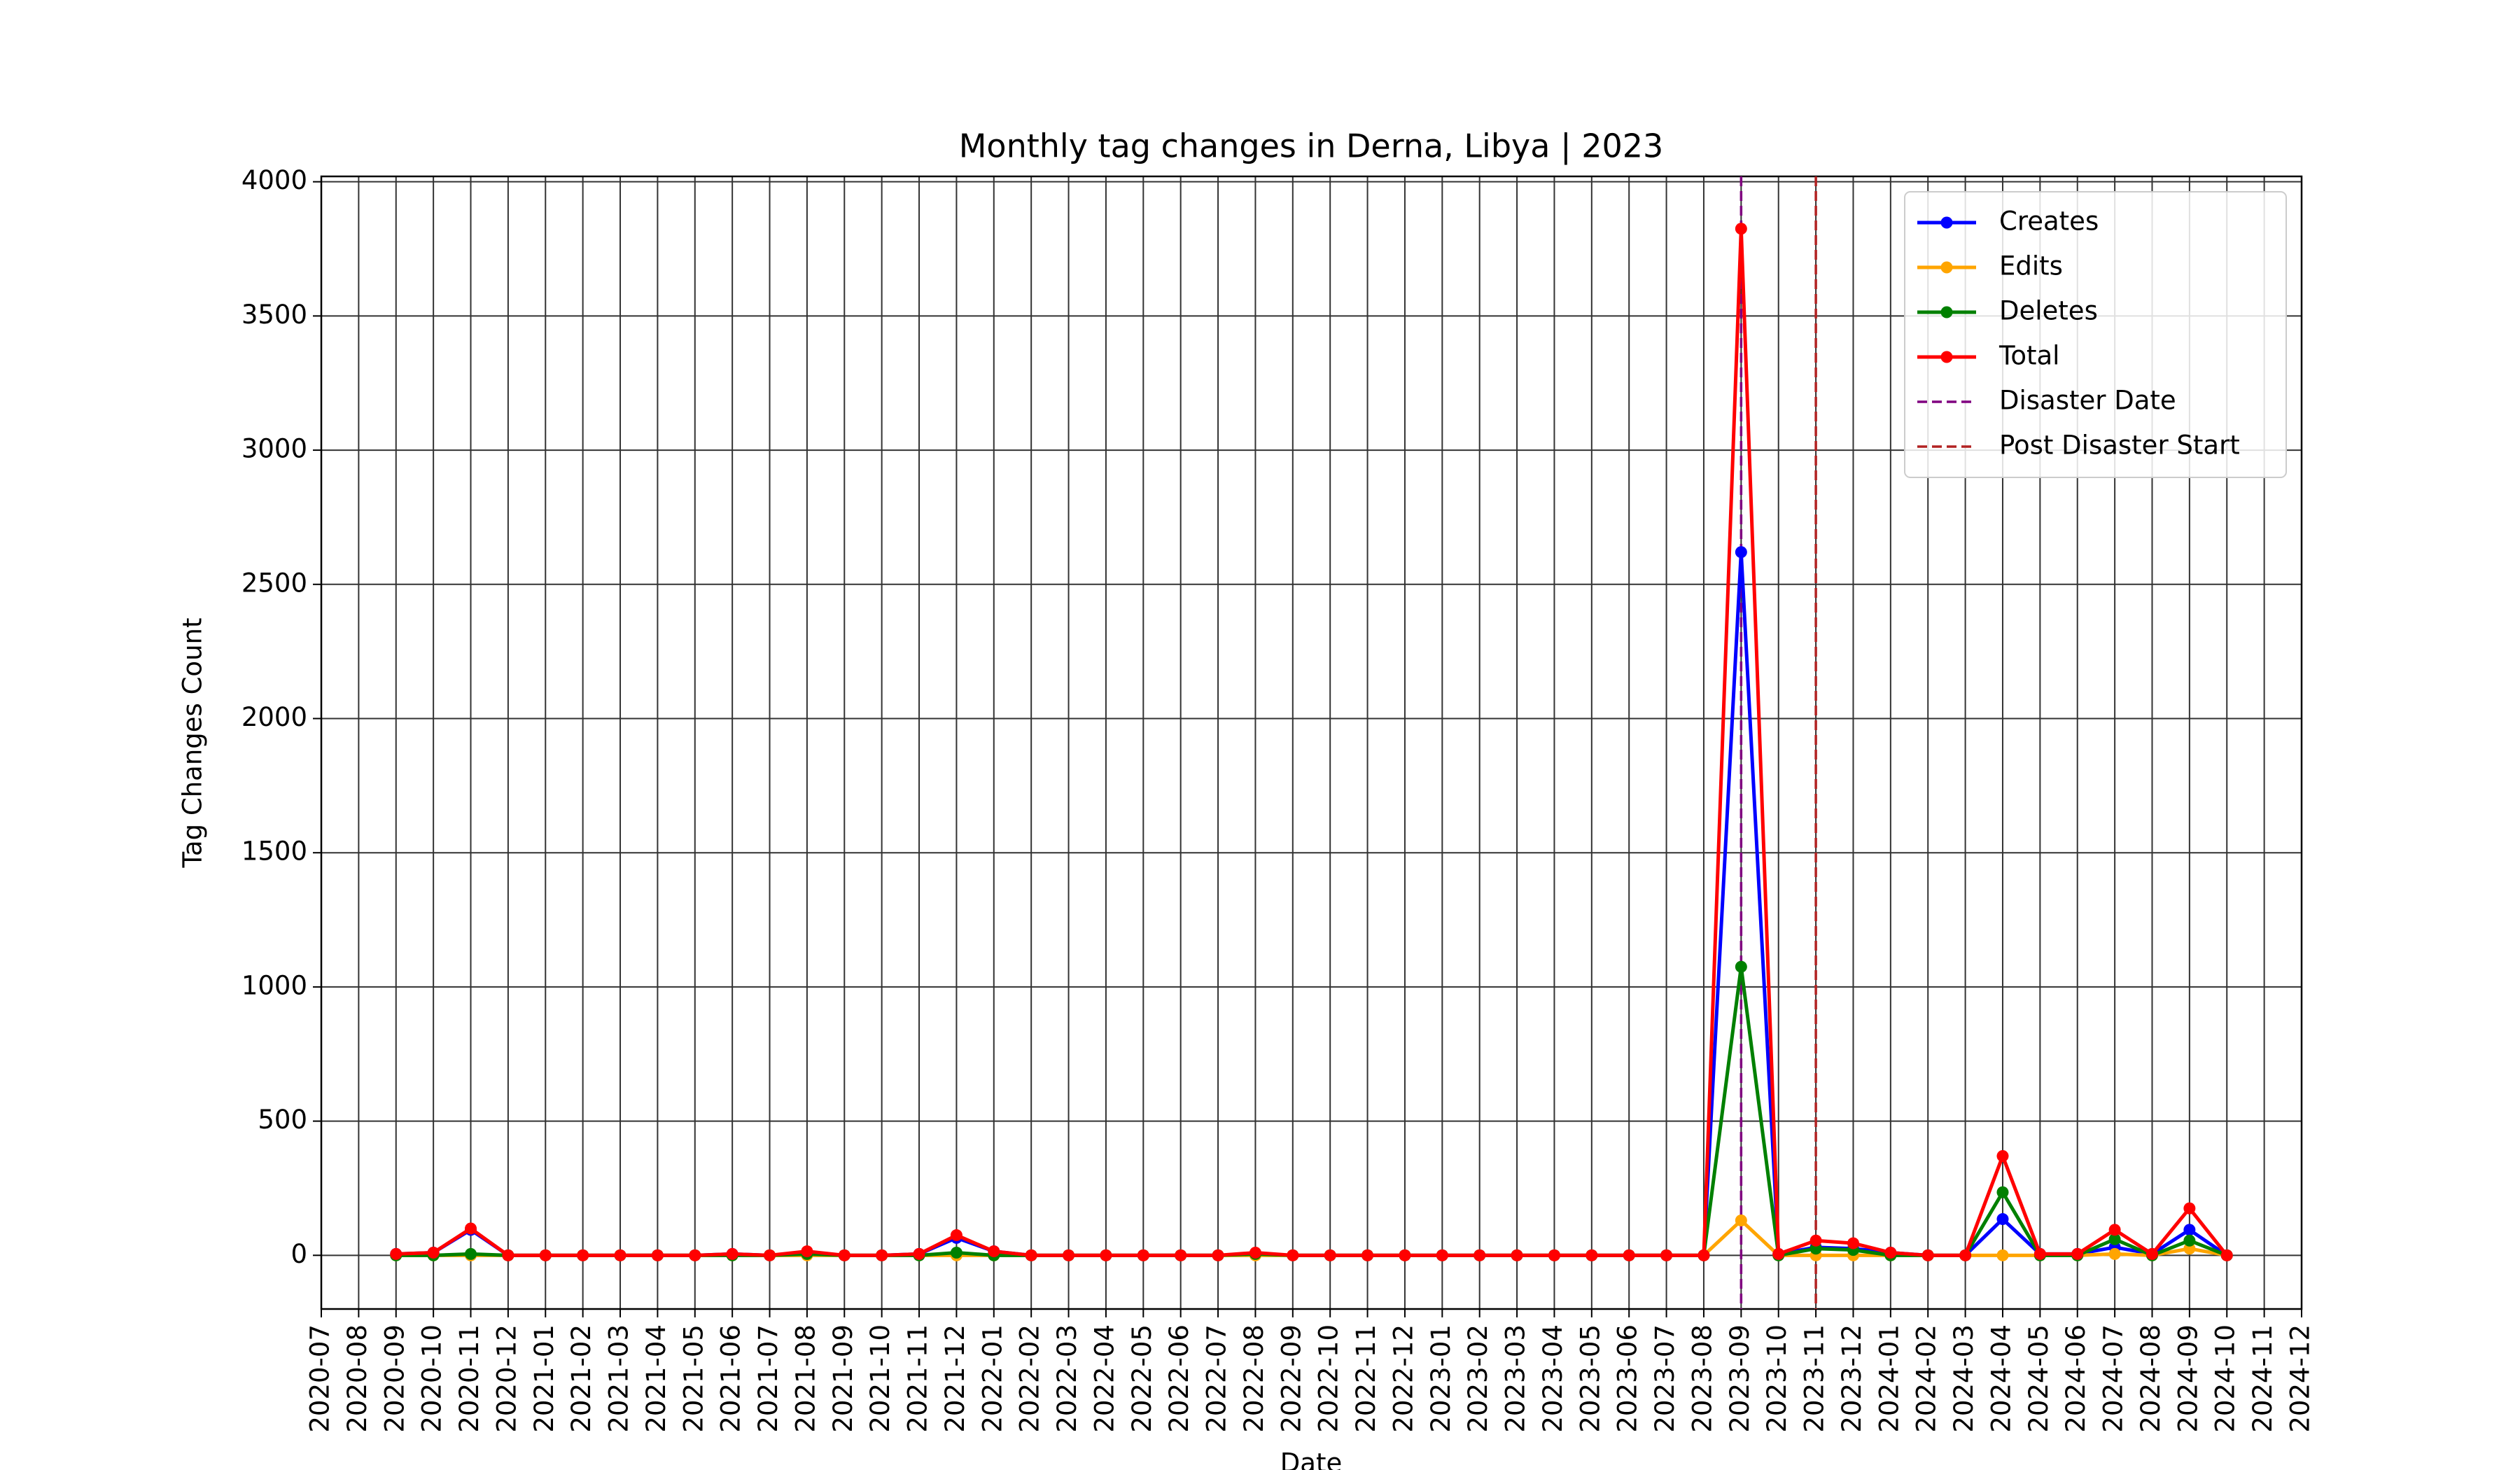 The width and height of the screenshot is (2520, 1470). Describe the element at coordinates (2114, 1378) in the screenshot. I see `x-tick-label: 2024-07` at that location.